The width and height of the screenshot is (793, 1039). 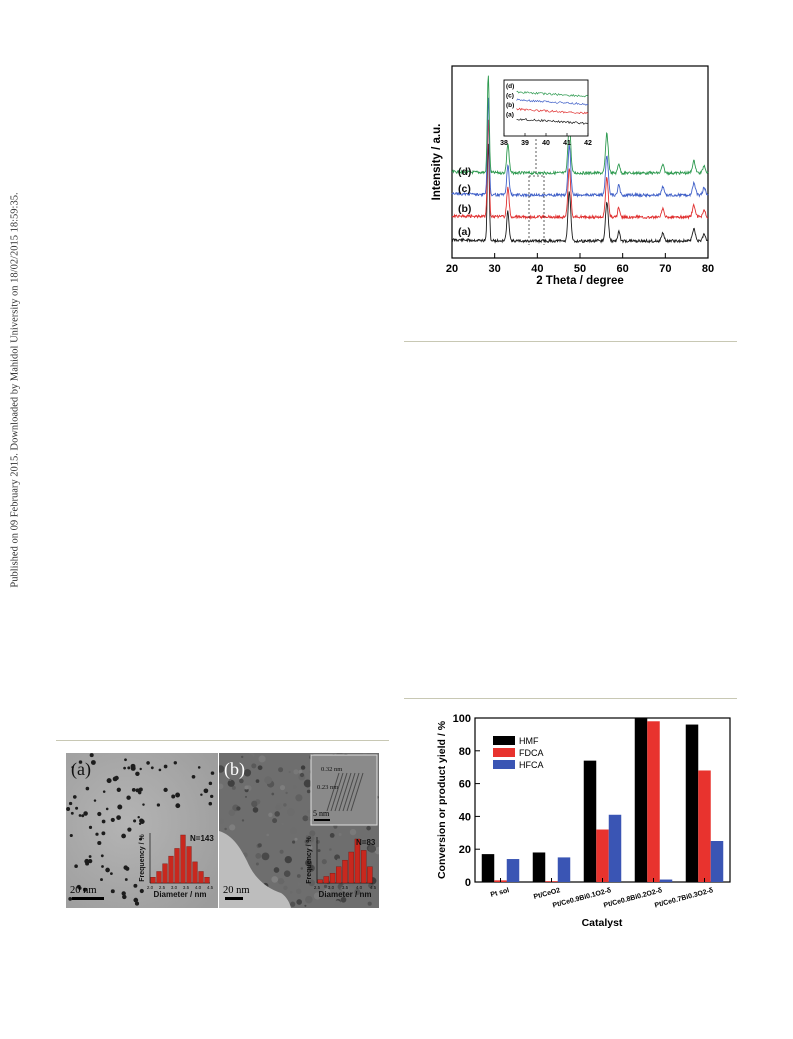 What do you see at coordinates (162, 887) in the screenshot?
I see `hist-tick-label: 2.5` at bounding box center [162, 887].